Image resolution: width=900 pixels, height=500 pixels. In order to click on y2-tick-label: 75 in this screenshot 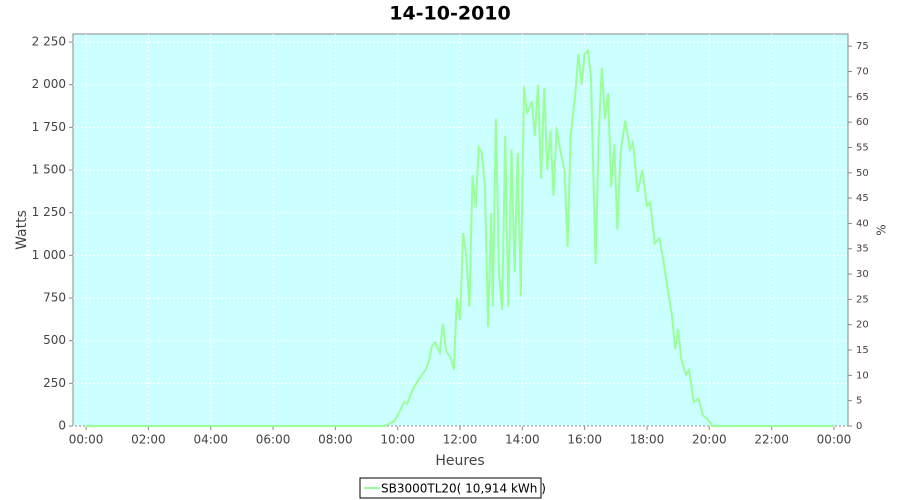, I will do `click(862, 46)`.